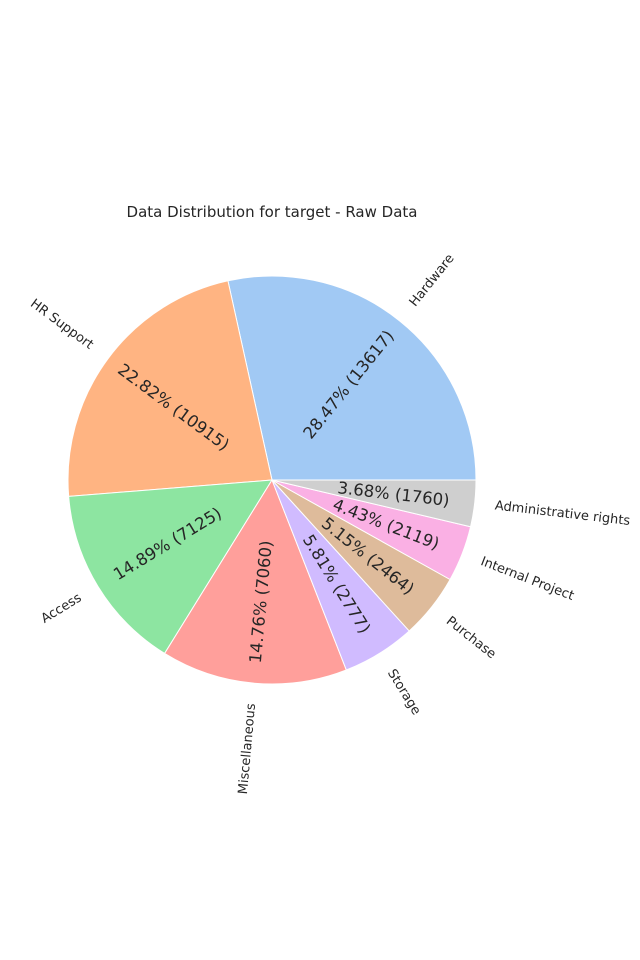 This screenshot has width=640, height=960. I want to click on category-label-administrative-rights: Administrative rights, so click(562, 513).